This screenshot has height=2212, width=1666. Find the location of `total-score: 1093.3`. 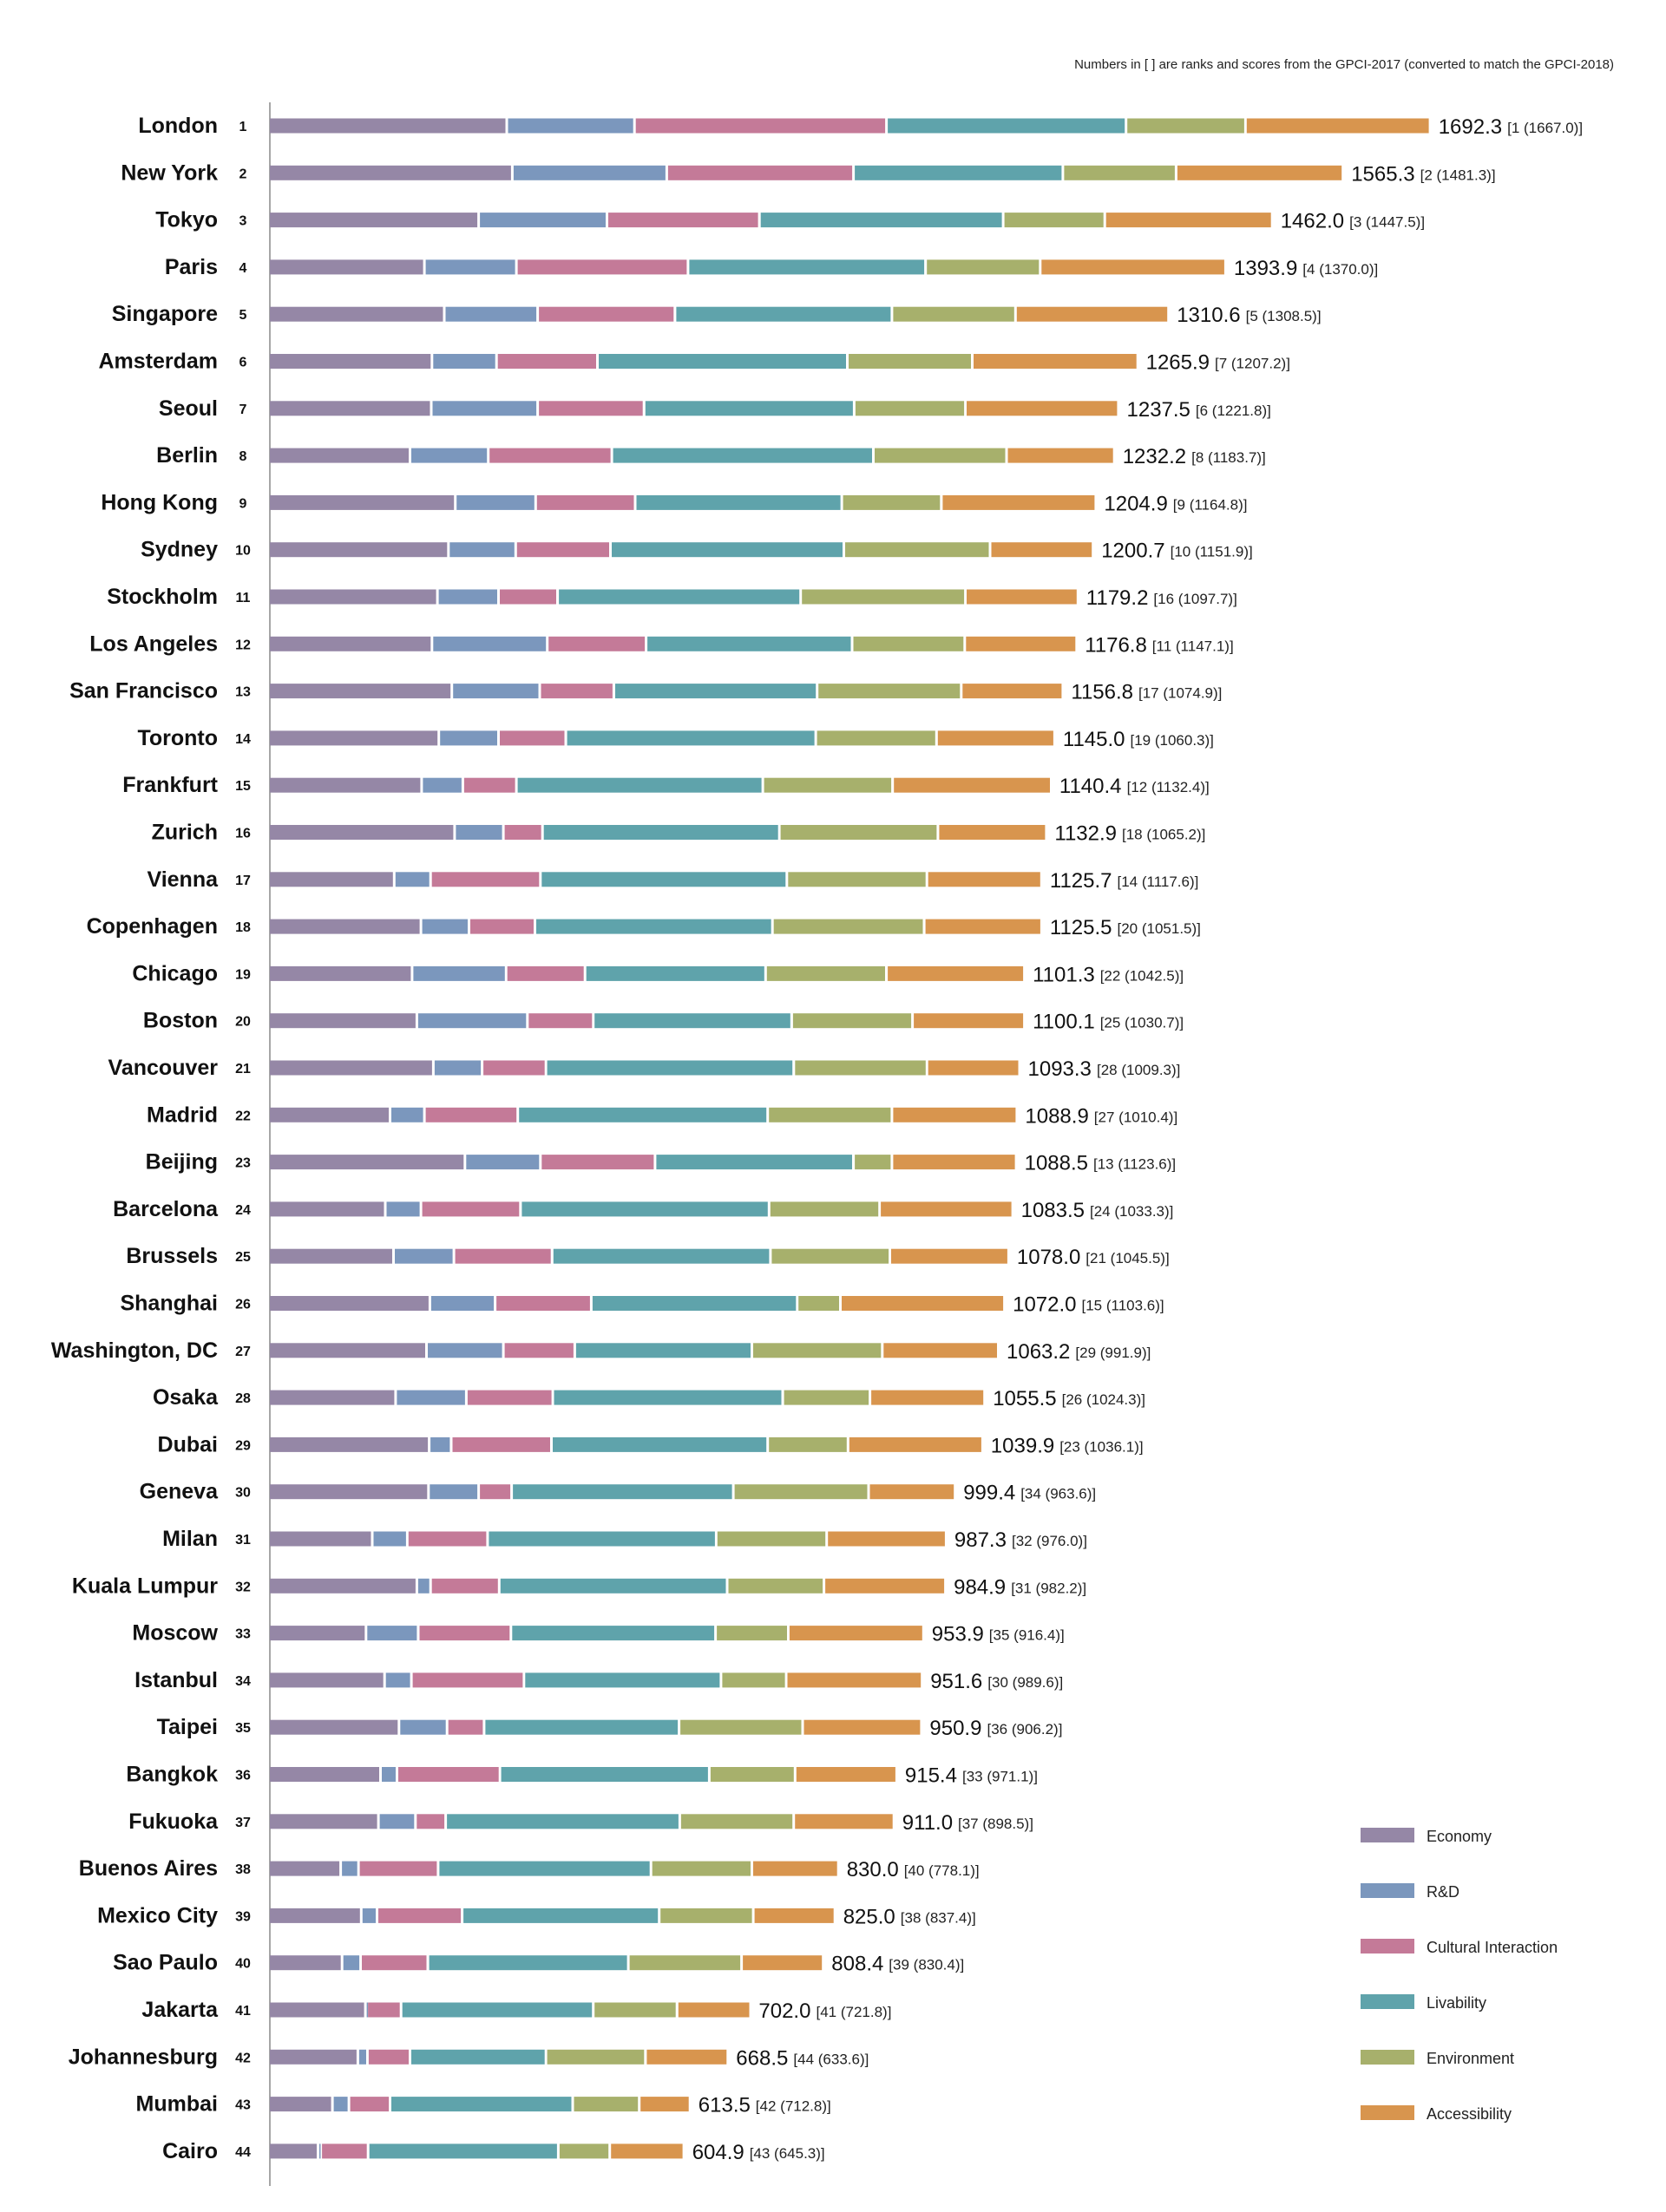

total-score: 1093.3 is located at coordinates (1060, 1069).